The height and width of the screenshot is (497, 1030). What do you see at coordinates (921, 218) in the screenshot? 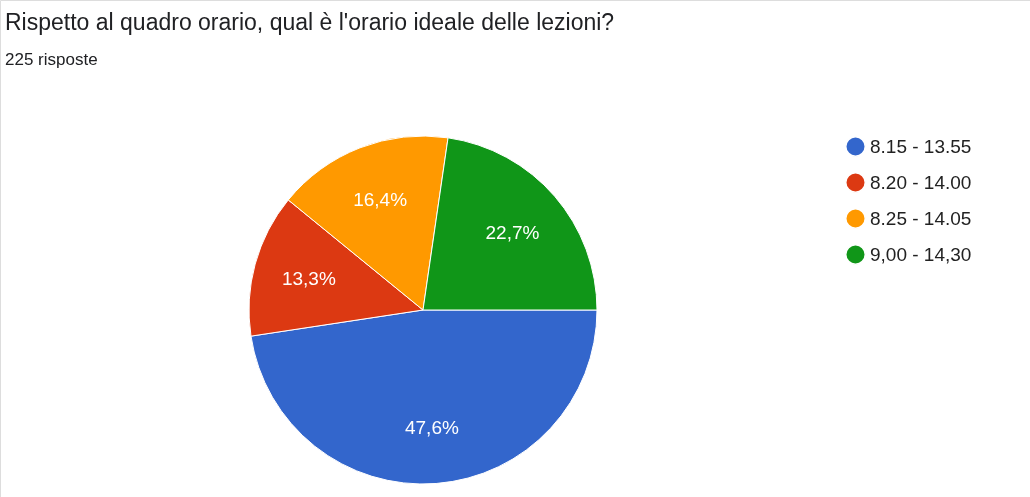
I see `legend-label: 8.25 - 14.05` at bounding box center [921, 218].